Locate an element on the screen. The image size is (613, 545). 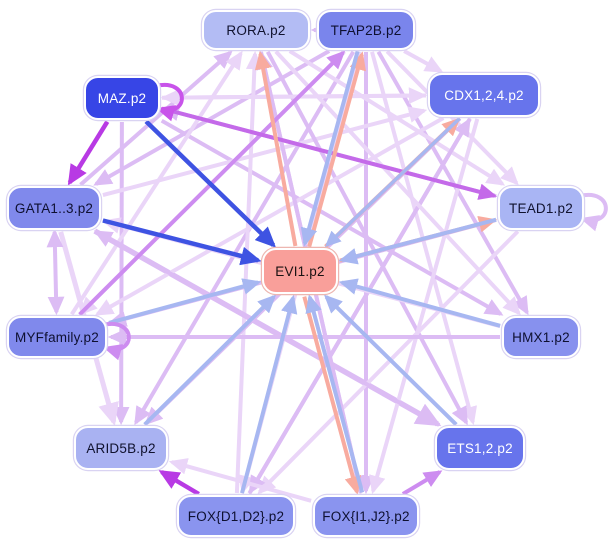
edge-ets-evi1 is located at coordinates (390, 360).